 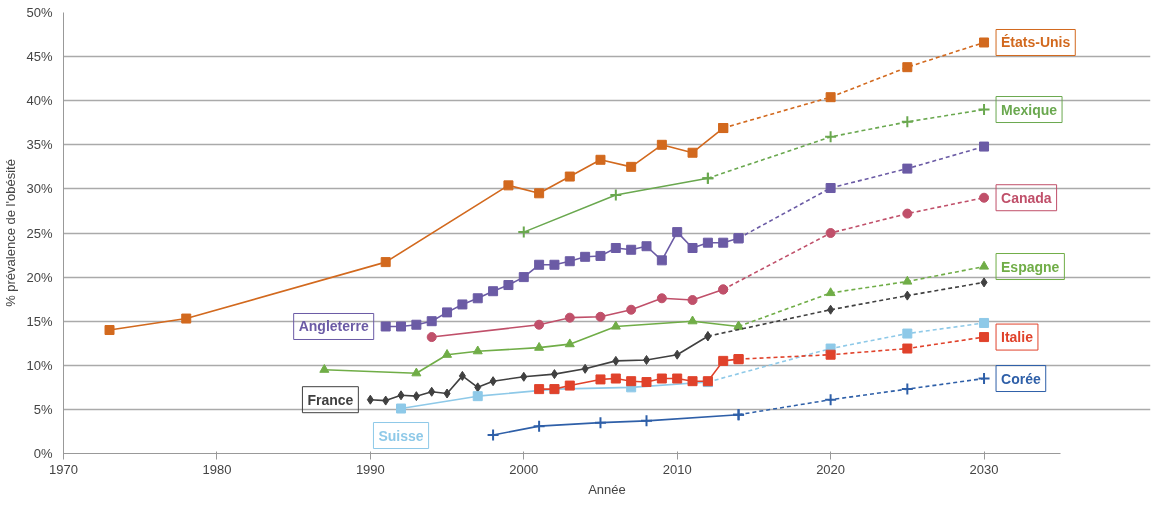 I want to click on series-label: Suisse, so click(x=401, y=435).